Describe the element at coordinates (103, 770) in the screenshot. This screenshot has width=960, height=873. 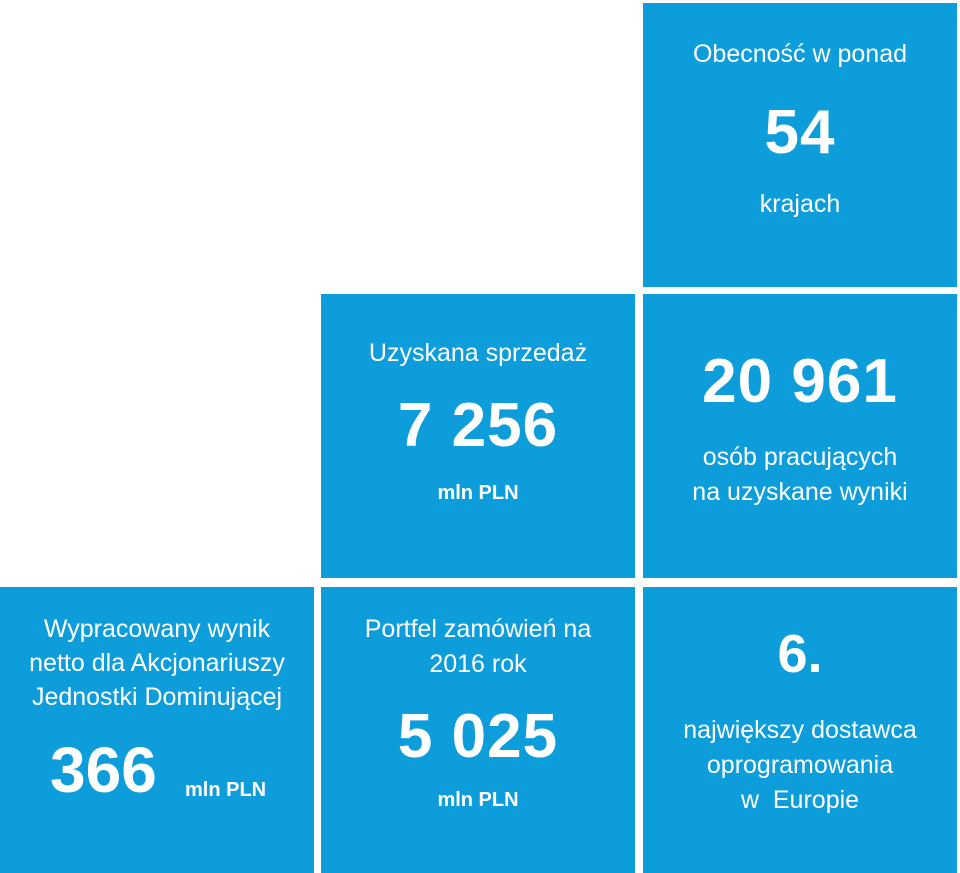
I see `net-result-value: 366` at that location.